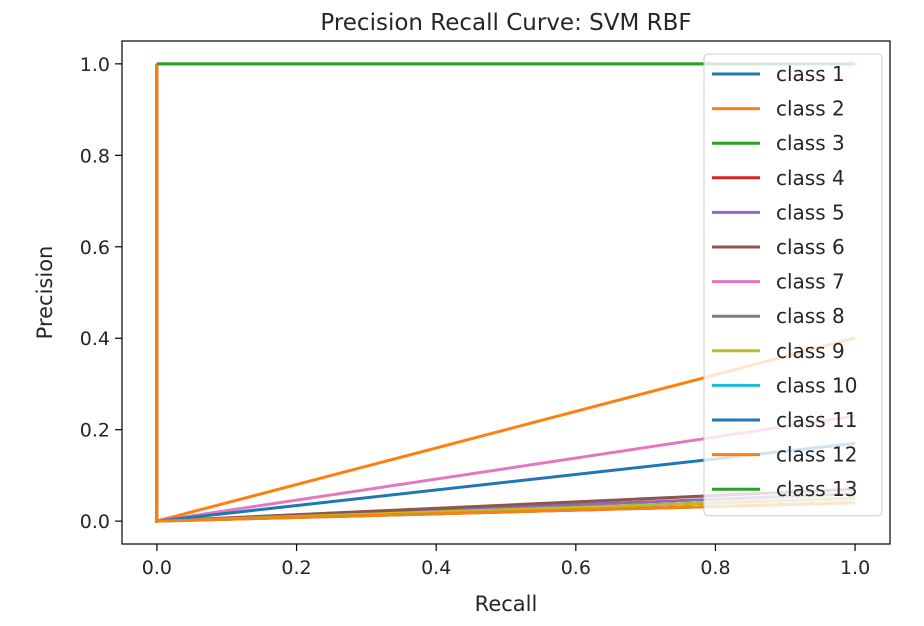 The width and height of the screenshot is (924, 626). I want to click on legend-label-class-8: class 8, so click(810, 316).